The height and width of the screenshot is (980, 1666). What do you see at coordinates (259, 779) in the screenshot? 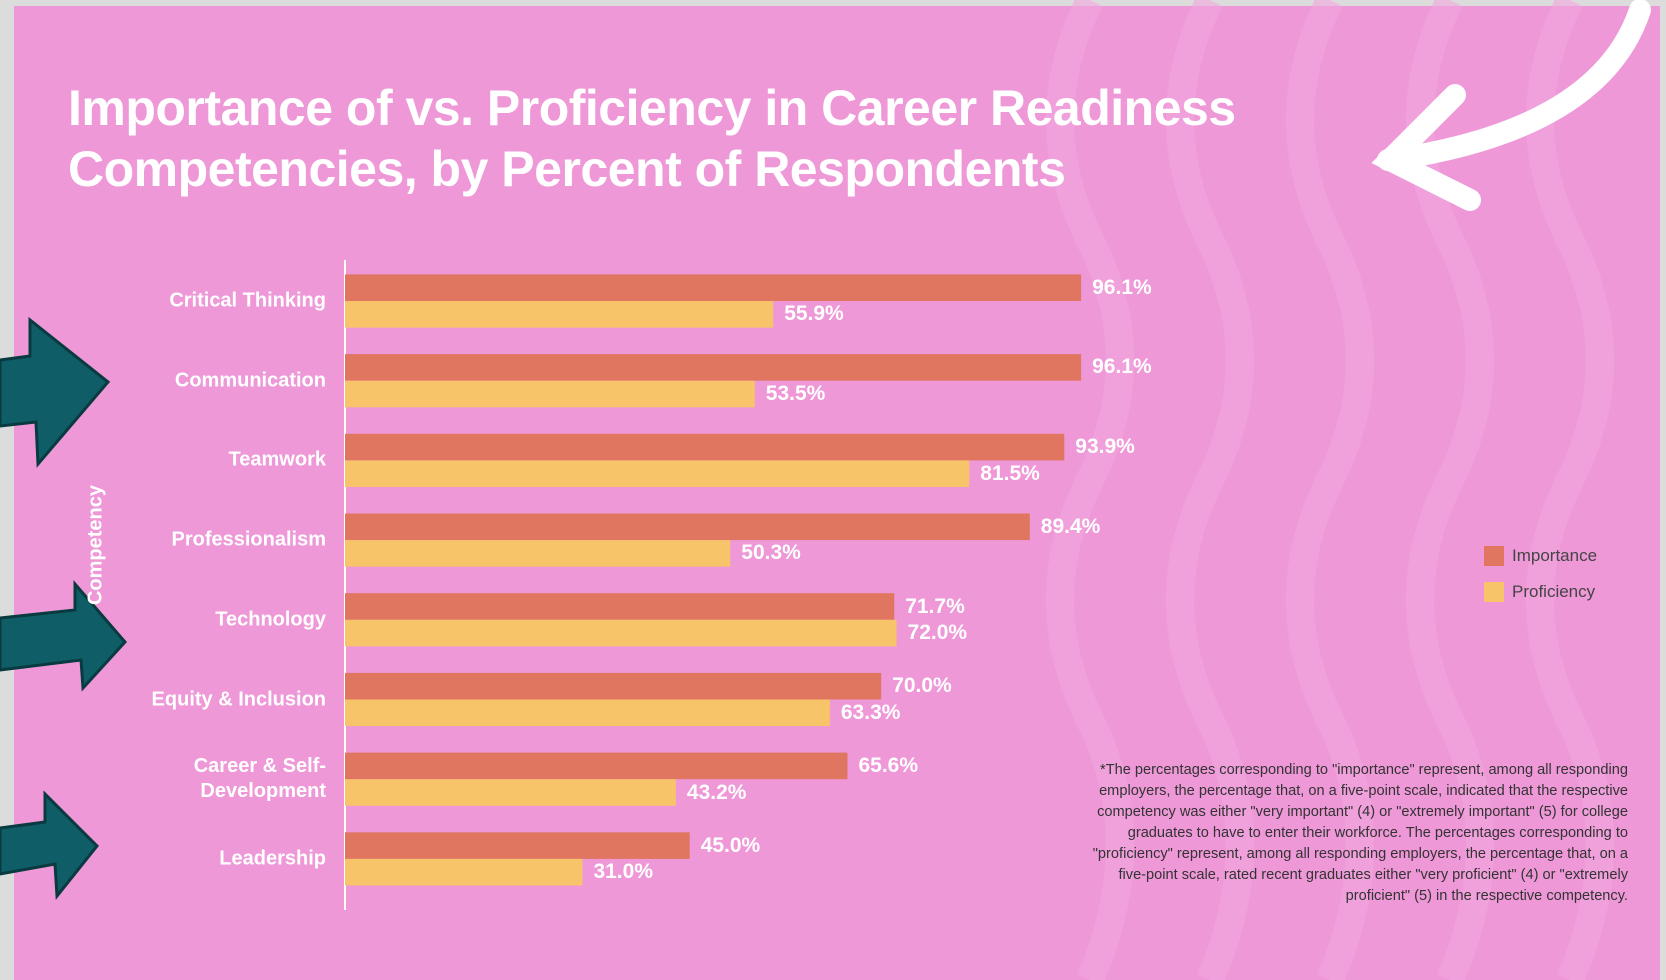
I see `category-label: Career & Self-Development` at bounding box center [259, 779].